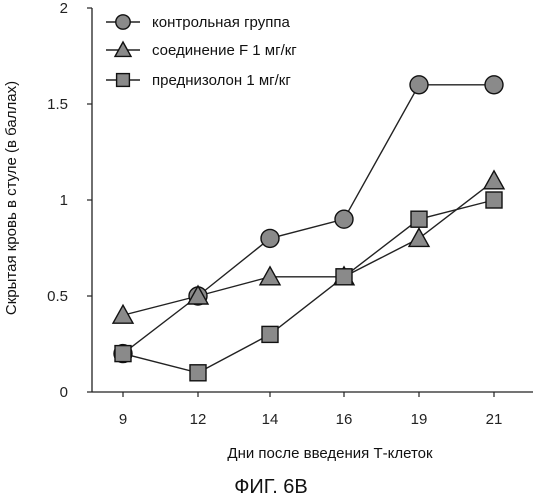  Describe the element at coordinates (198, 419) in the screenshot. I see `x-tick-label: 12` at that location.